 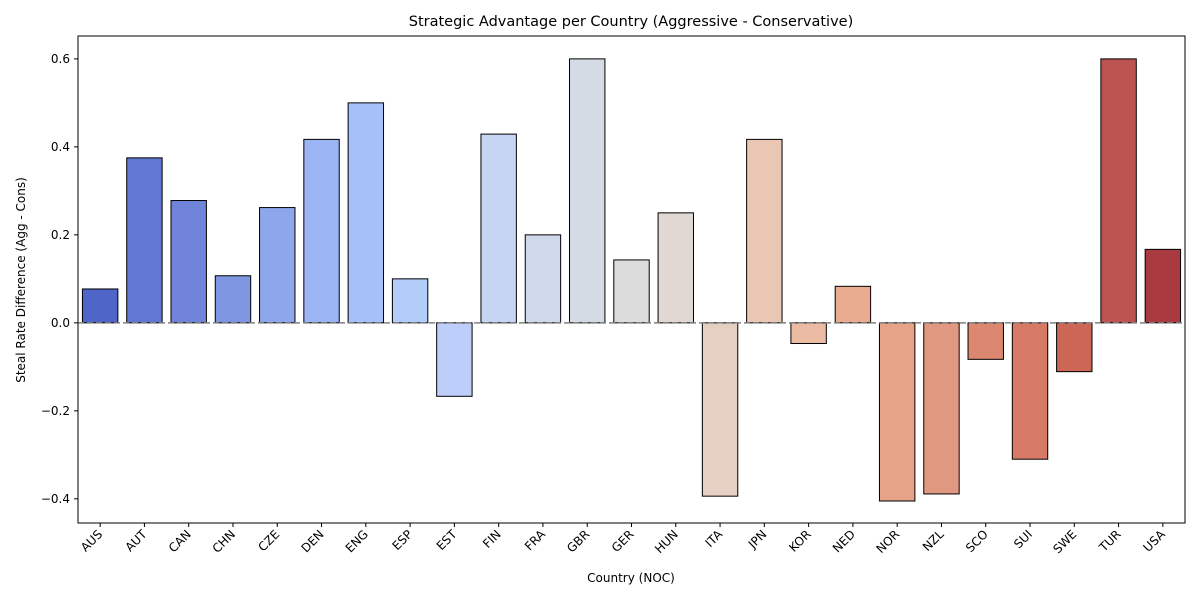 I want to click on x-tick-label-gbr: GBR, so click(x=578, y=541).